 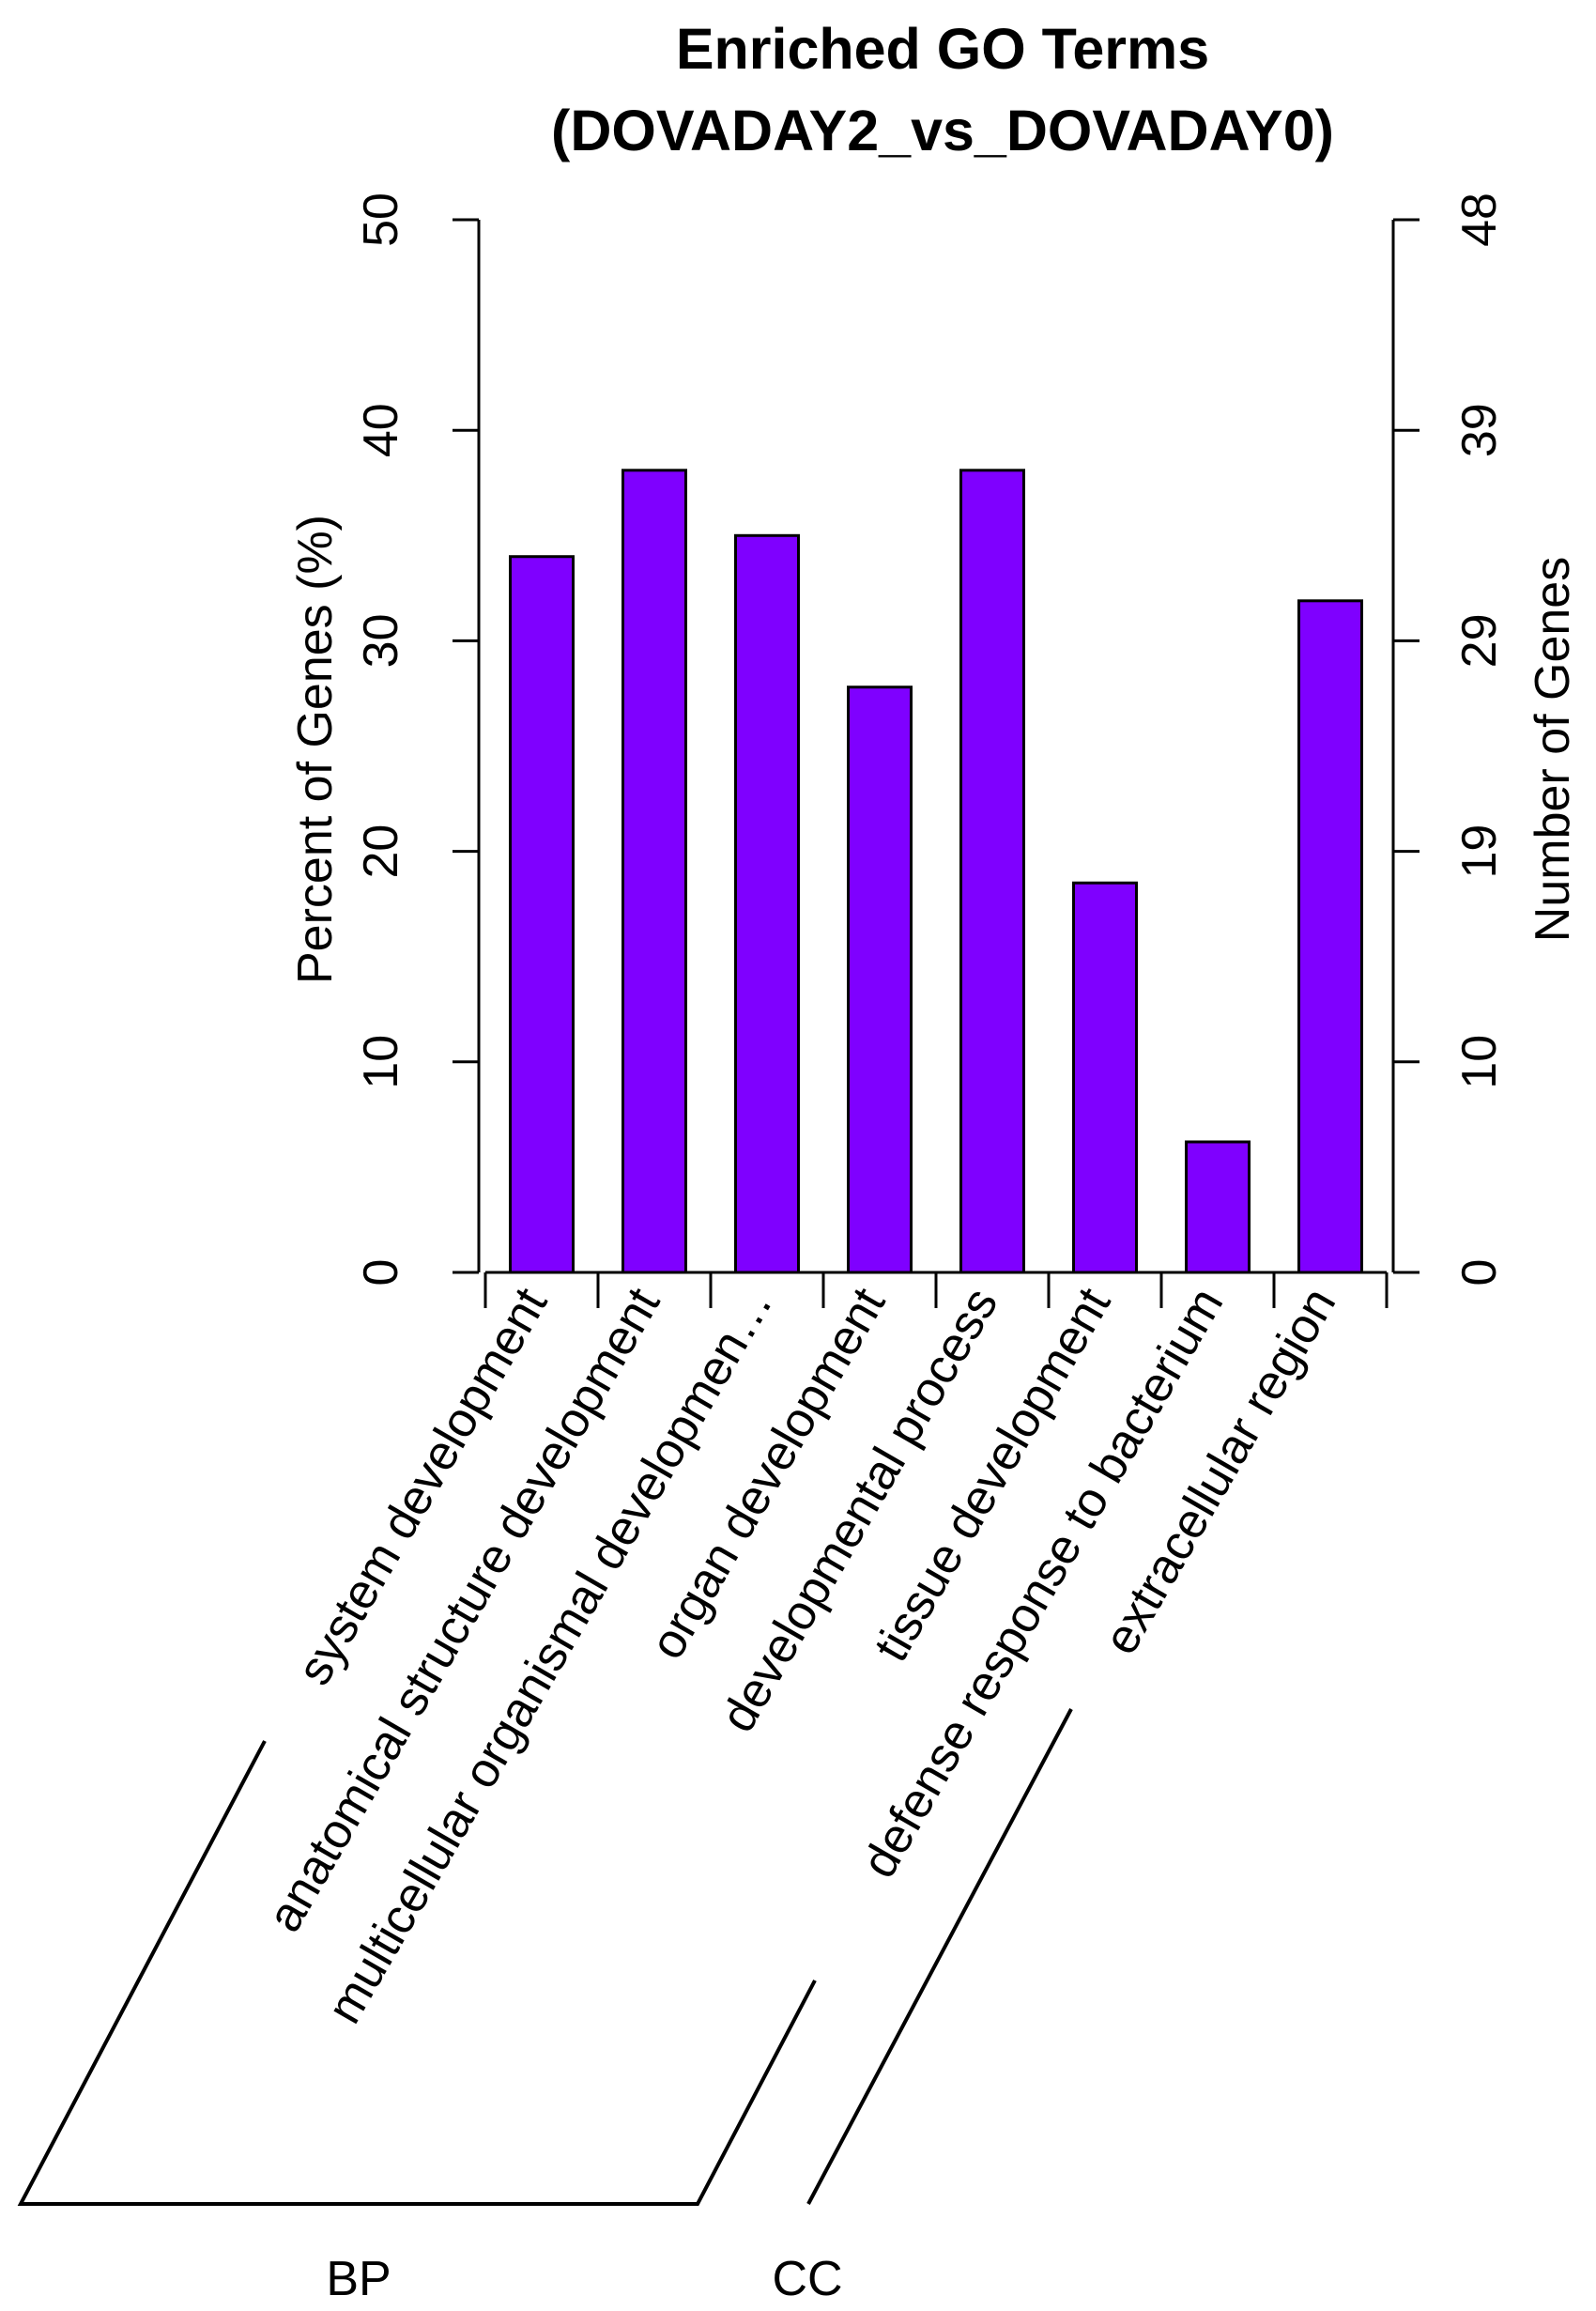 What do you see at coordinates (316, 749) in the screenshot?
I see `left-axis-title: Percent of Genes (%)` at bounding box center [316, 749].